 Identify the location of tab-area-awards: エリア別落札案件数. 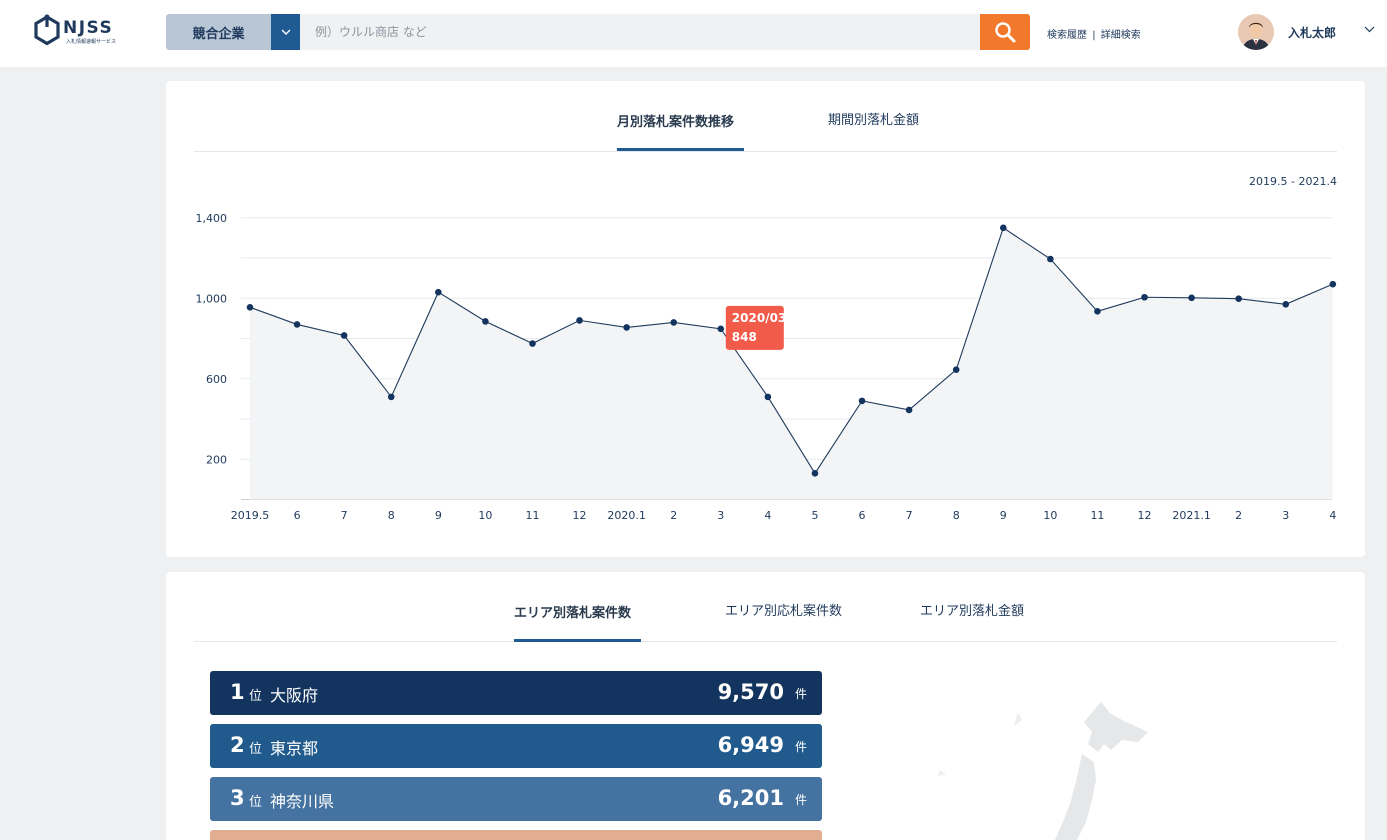
(573, 613).